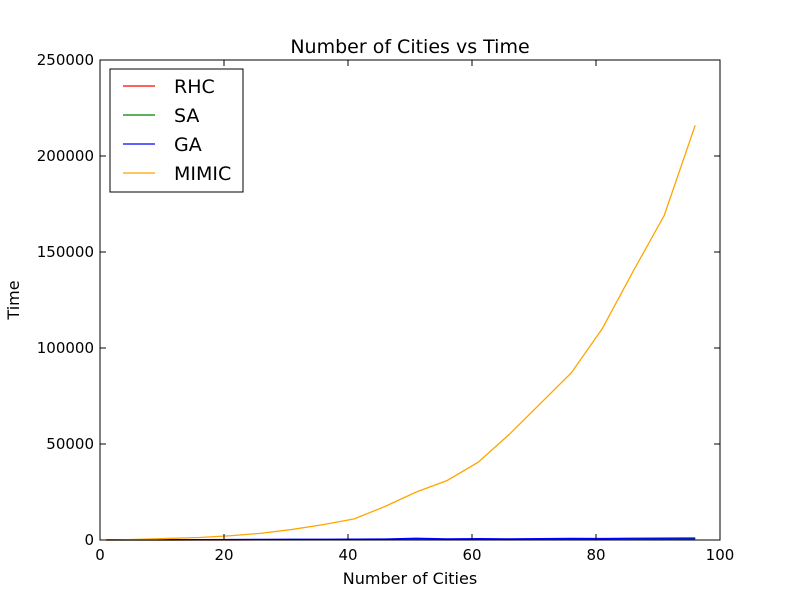 This screenshot has height=600, width=800. Describe the element at coordinates (595, 555) in the screenshot. I see `x-tick-label: 80` at that location.